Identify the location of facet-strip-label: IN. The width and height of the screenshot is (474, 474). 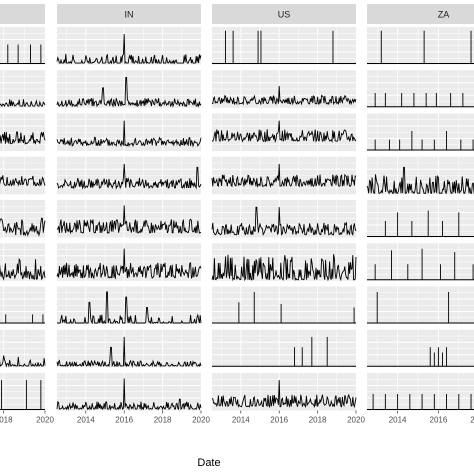
(129, 15).